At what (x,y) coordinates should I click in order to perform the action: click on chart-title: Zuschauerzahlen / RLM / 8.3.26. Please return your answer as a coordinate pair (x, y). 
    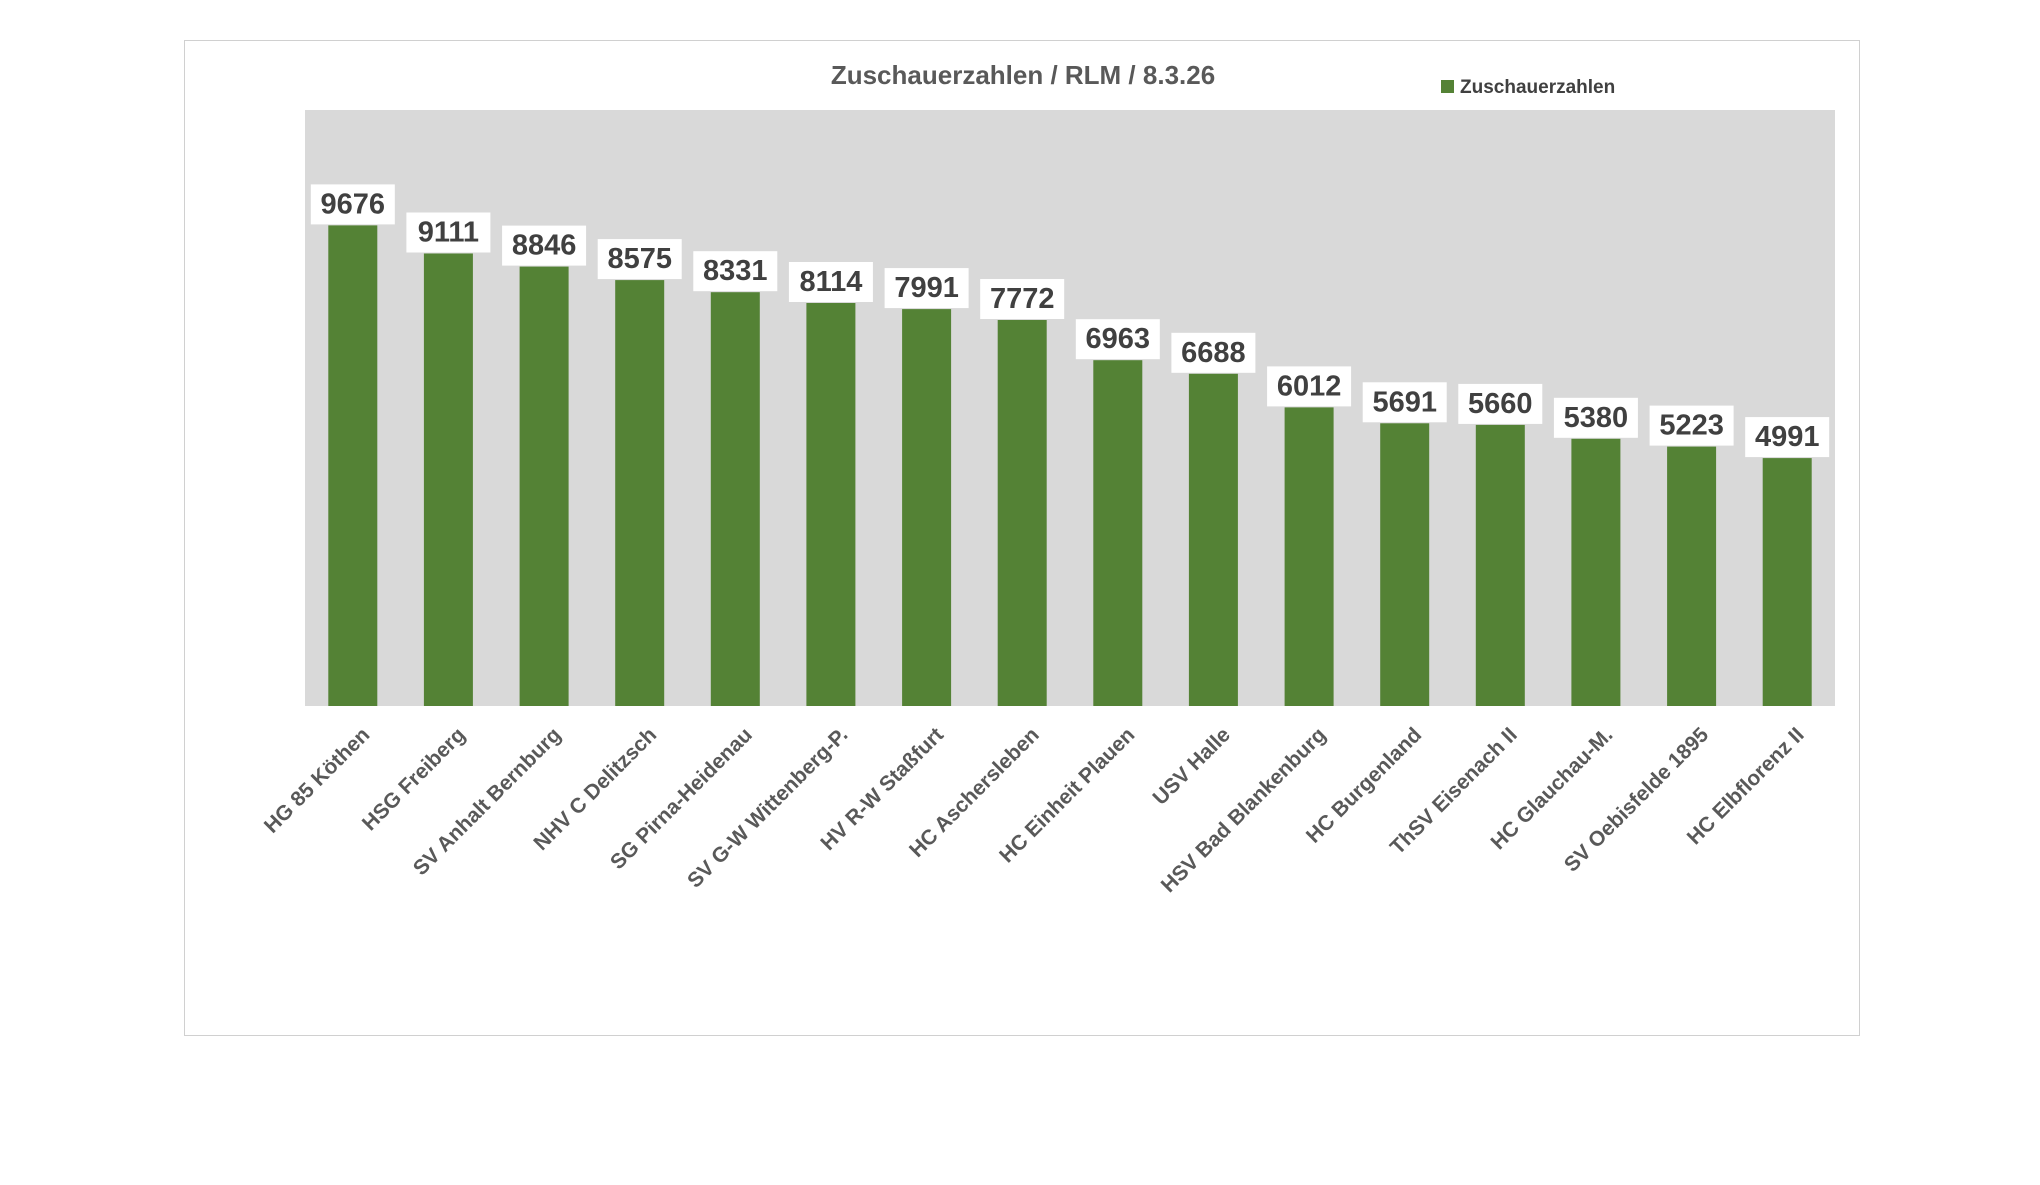
    Looking at the image, I should click on (1023, 75).